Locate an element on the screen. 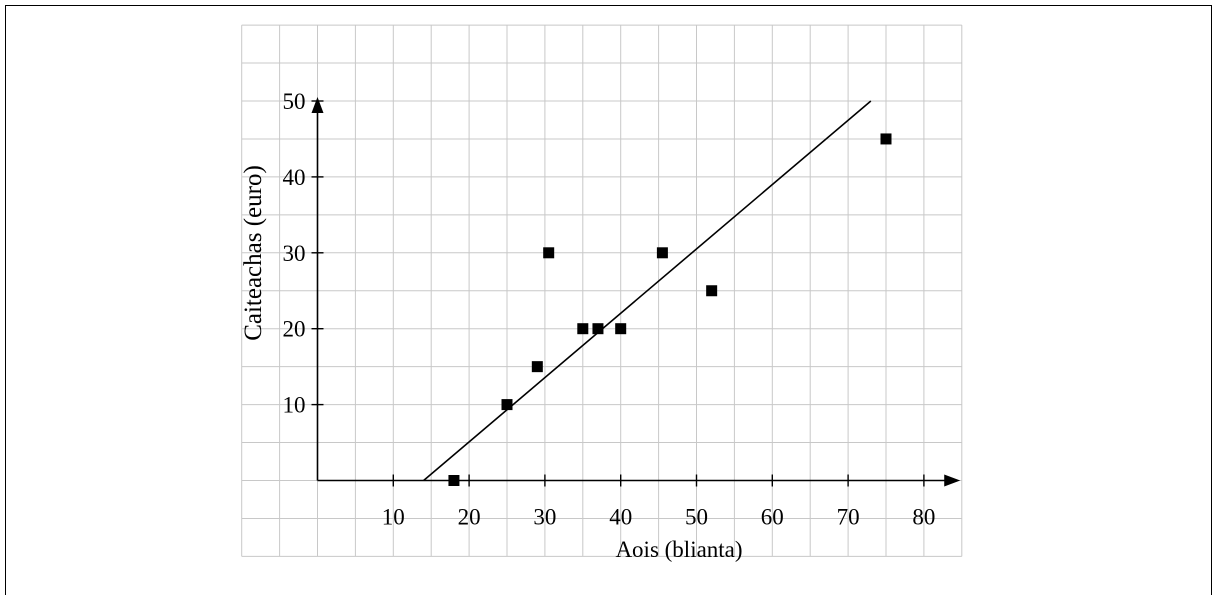 Image resolution: width=1216 pixels, height=595 pixels. x-tick-label: 20 is located at coordinates (469, 517).